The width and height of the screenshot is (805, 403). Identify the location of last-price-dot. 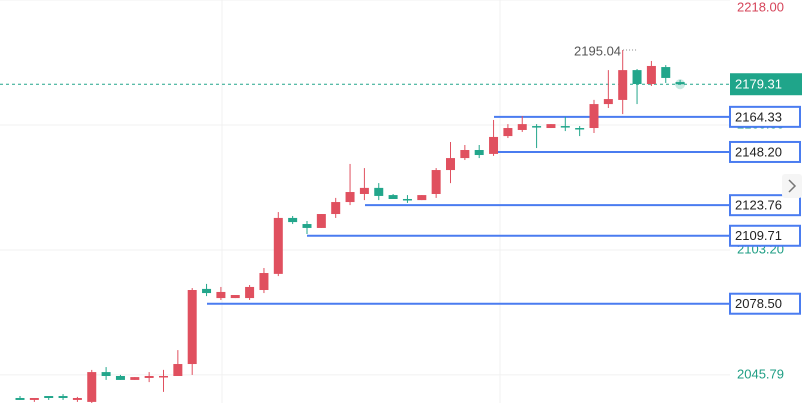
(680, 84).